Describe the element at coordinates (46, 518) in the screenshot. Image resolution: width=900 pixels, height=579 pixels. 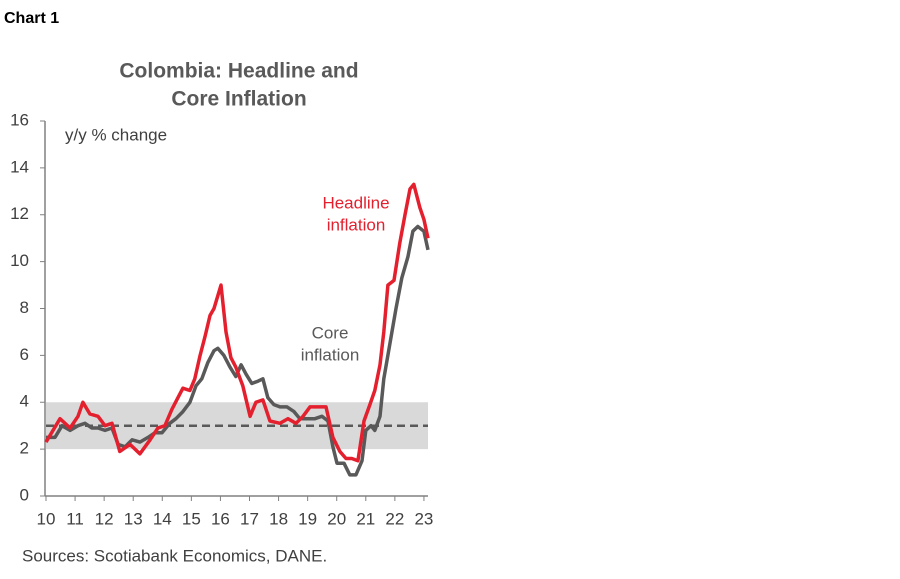
I see `x-tick-label: 10` at that location.